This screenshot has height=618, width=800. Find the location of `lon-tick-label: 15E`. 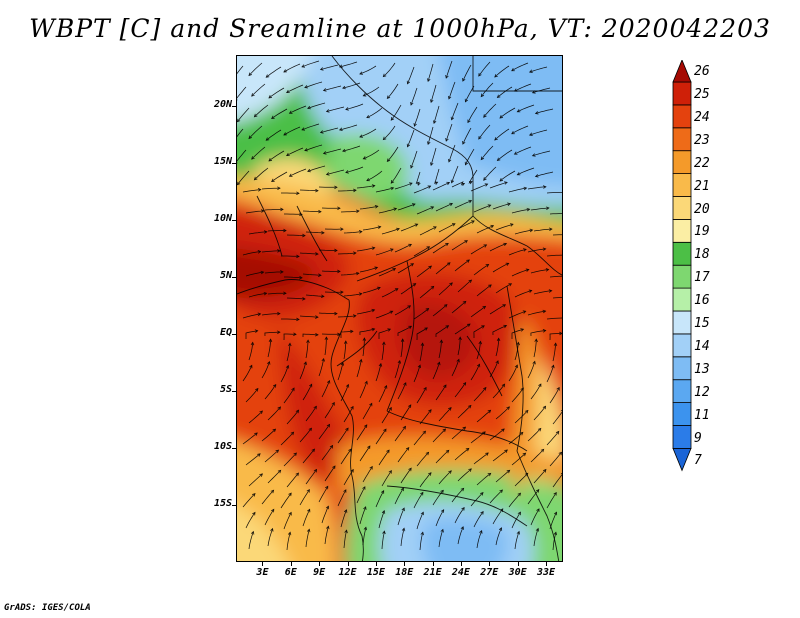

lon-tick-label: 15E is located at coordinates (375, 572).